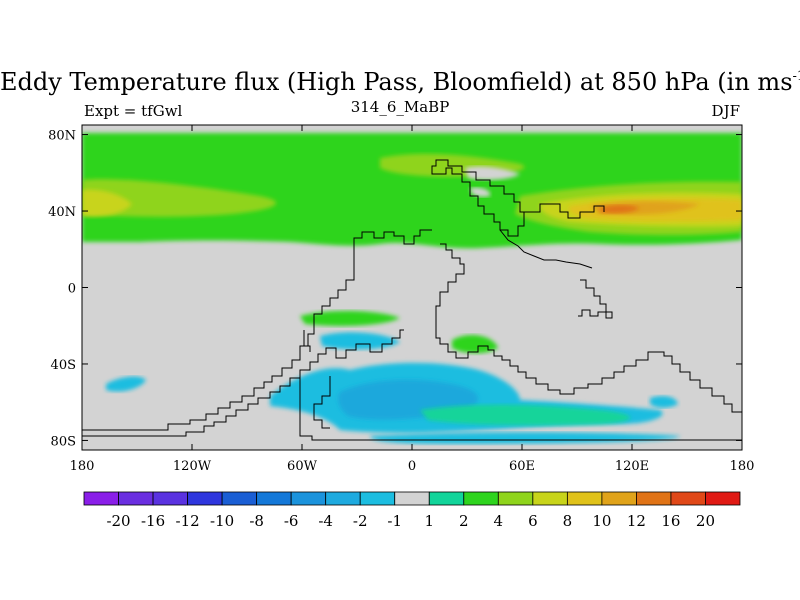  I want to click on contour-tropical-patch-east, so click(475, 344).